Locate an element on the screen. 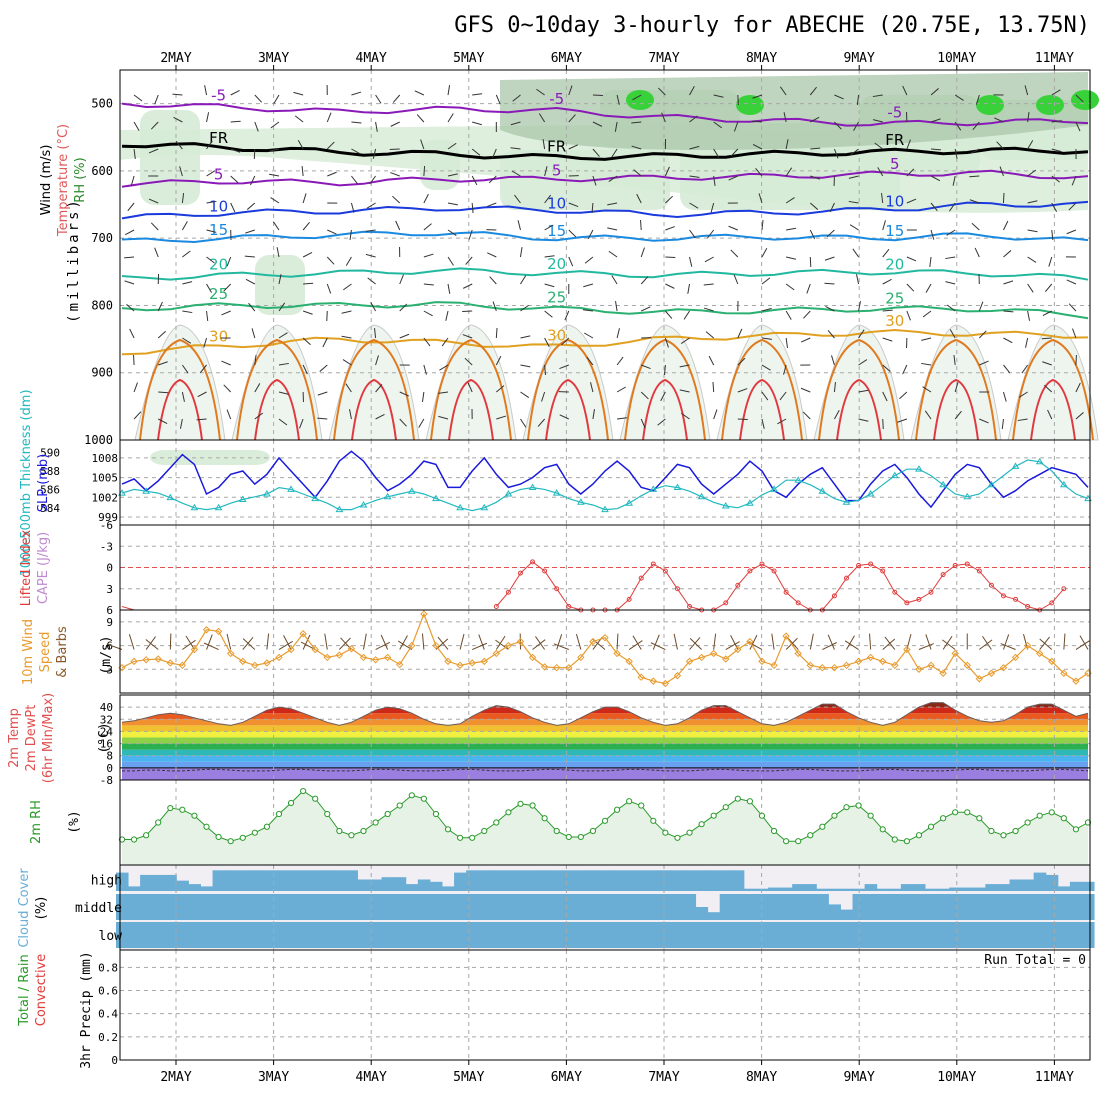 The image size is (1100, 1100). date-label-bottom: 6MAY is located at coordinates (566, 1077).